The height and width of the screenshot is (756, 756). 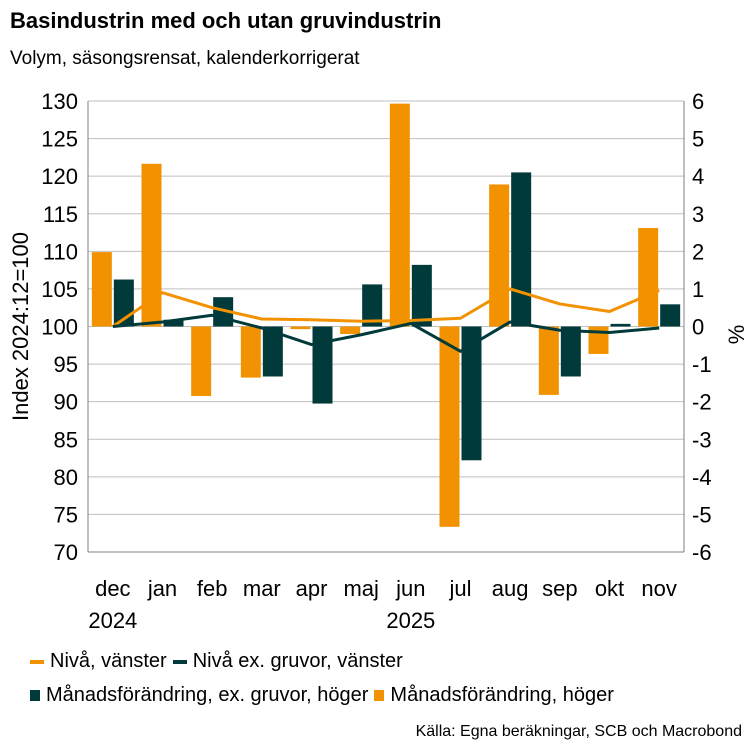 What do you see at coordinates (410, 620) in the screenshot?
I see `x-year-label: 2025` at bounding box center [410, 620].